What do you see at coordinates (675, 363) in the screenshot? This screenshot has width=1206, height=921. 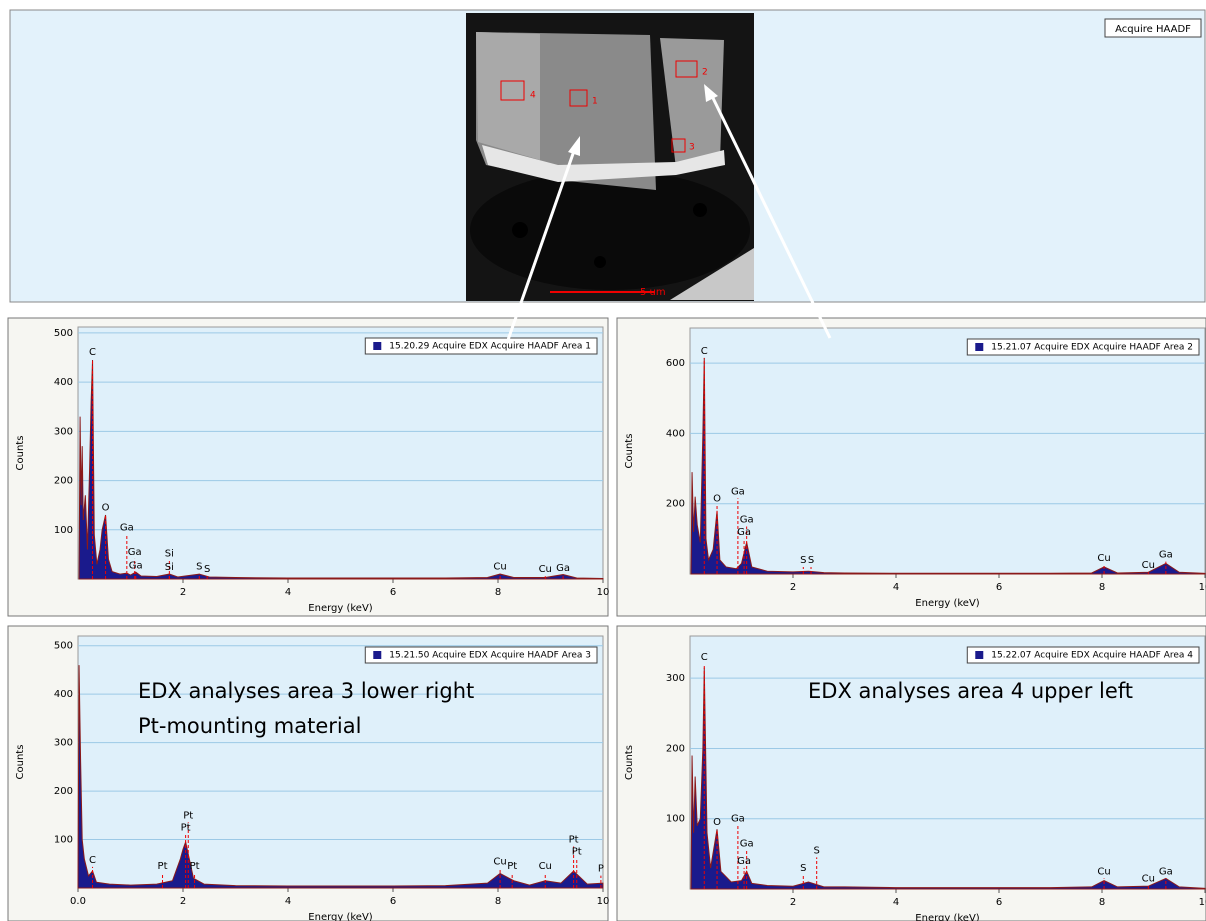 I see `y-tick-label: 600` at bounding box center [675, 363].